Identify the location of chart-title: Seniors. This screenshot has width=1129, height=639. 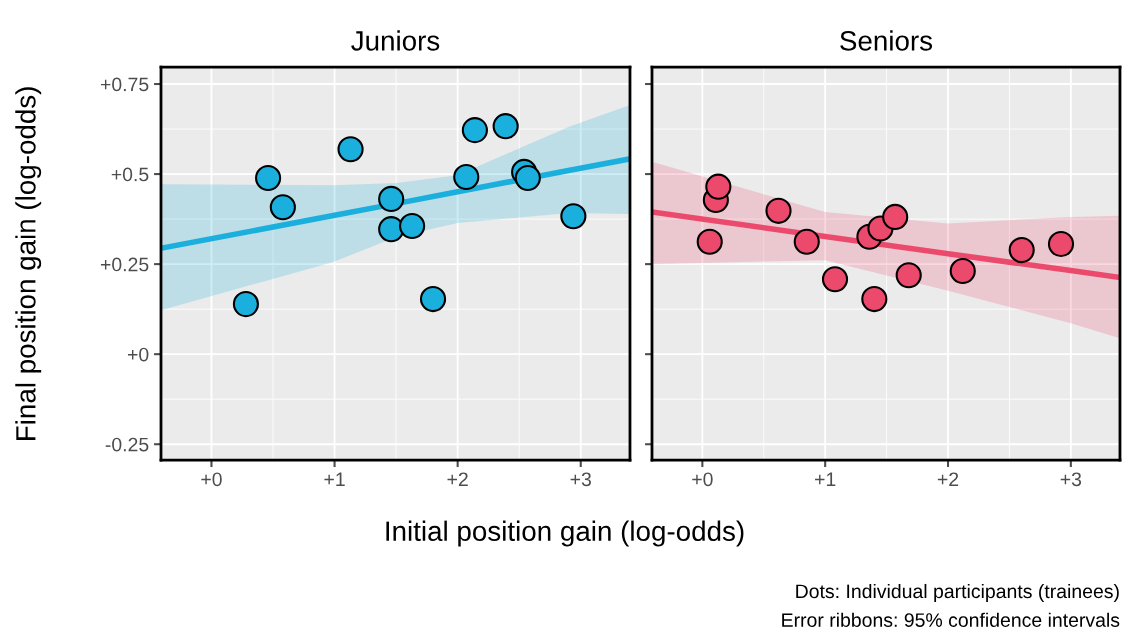
(886, 40).